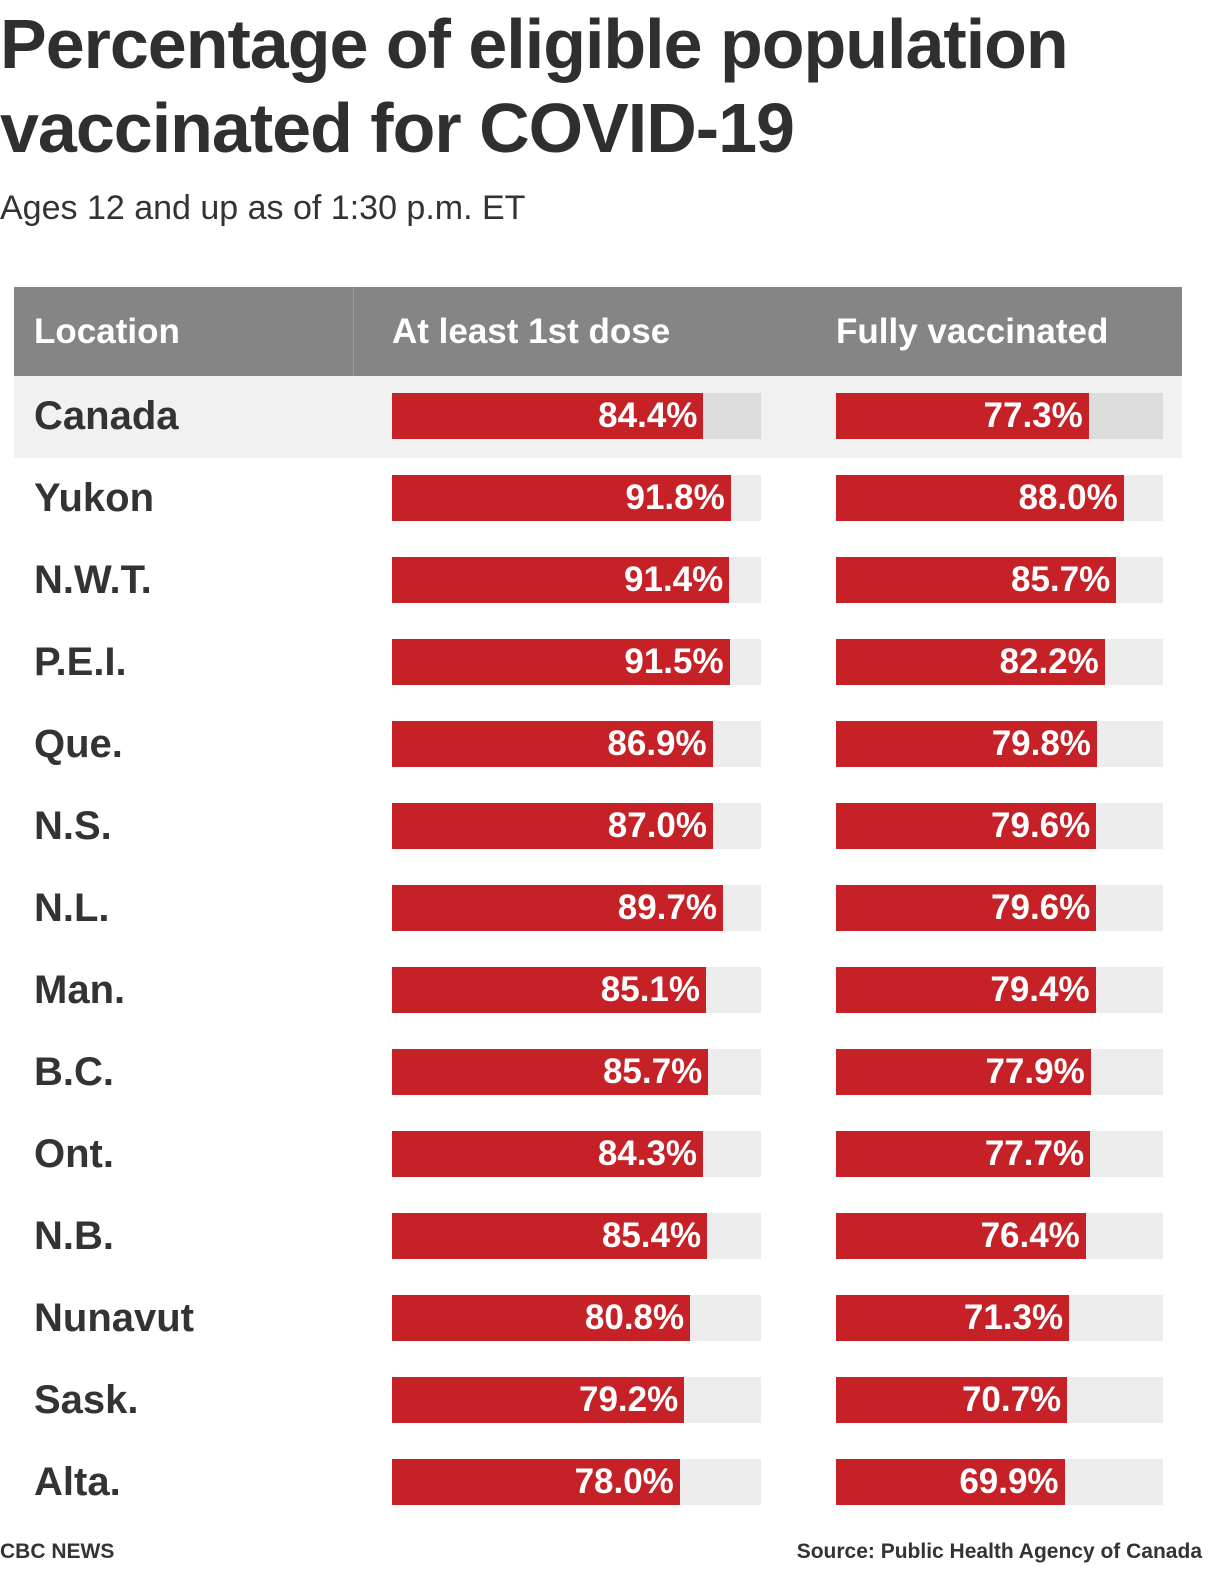 This screenshot has width=1212, height=1581. I want to click on location-label: Canada, so click(106, 416).